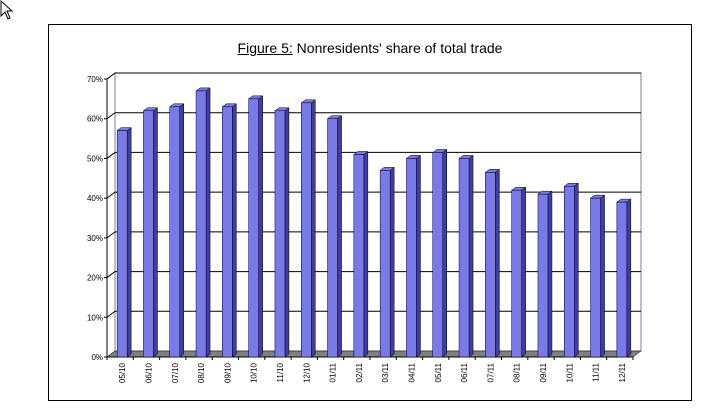 Image resolution: width=716 pixels, height=417 pixels. I want to click on y-tick-label: 50%, so click(95, 158).